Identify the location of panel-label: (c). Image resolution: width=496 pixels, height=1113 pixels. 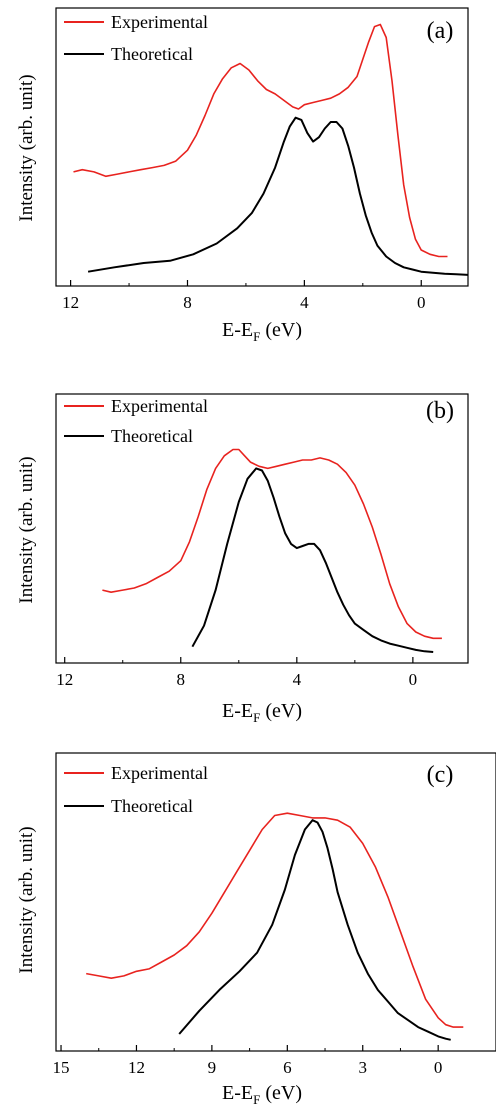
(440, 775).